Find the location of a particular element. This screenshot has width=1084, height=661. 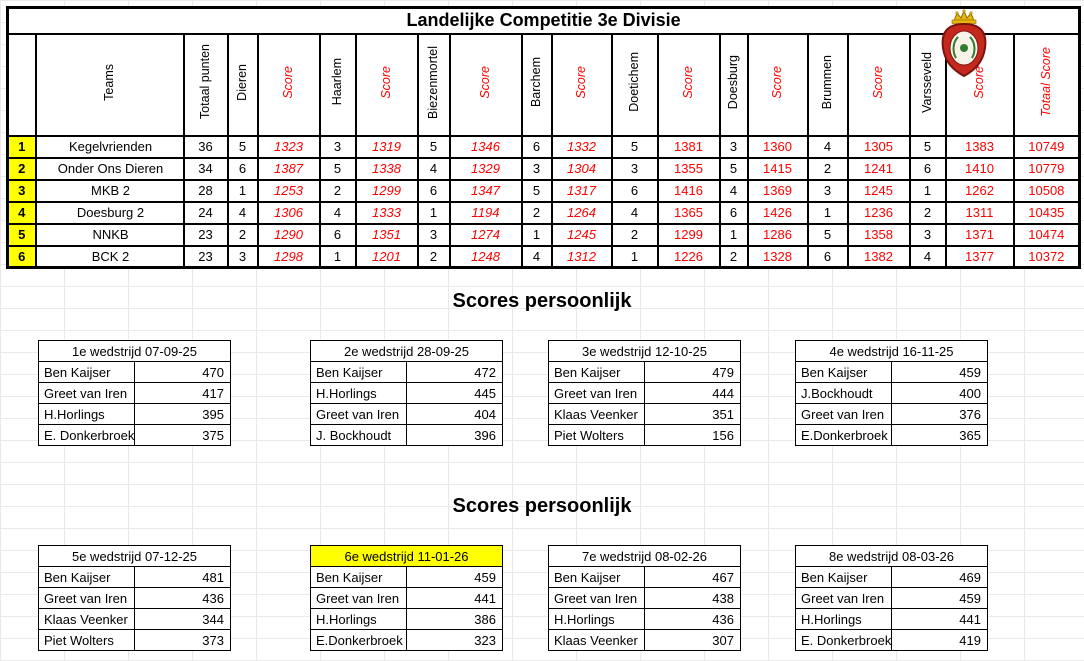

player-score-cell: 438 is located at coordinates (692, 598).